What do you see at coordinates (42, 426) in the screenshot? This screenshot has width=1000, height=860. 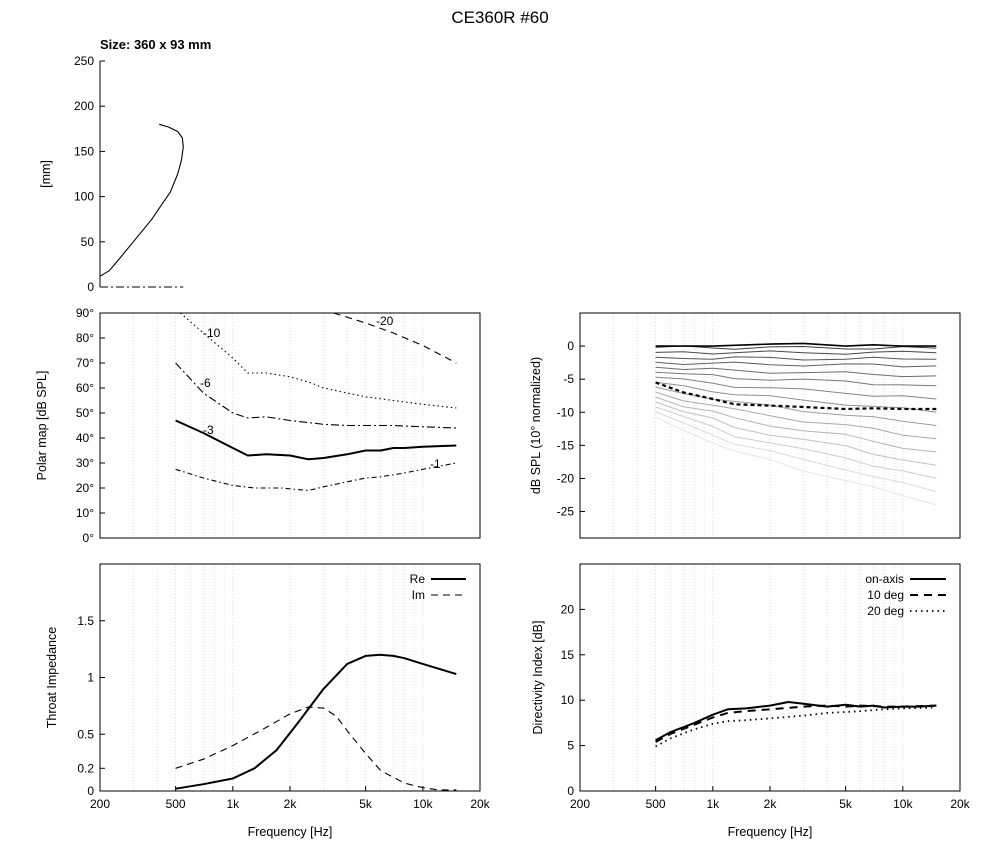 I see `polar-map-y-label: Polar map [dB SPL]` at bounding box center [42, 426].